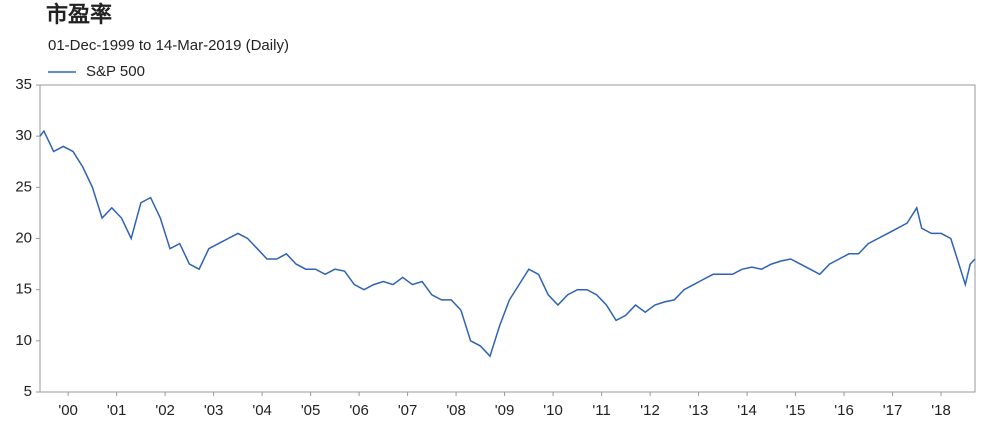 The height and width of the screenshot is (430, 1000). I want to click on x-tick-label: '10, so click(553, 410).